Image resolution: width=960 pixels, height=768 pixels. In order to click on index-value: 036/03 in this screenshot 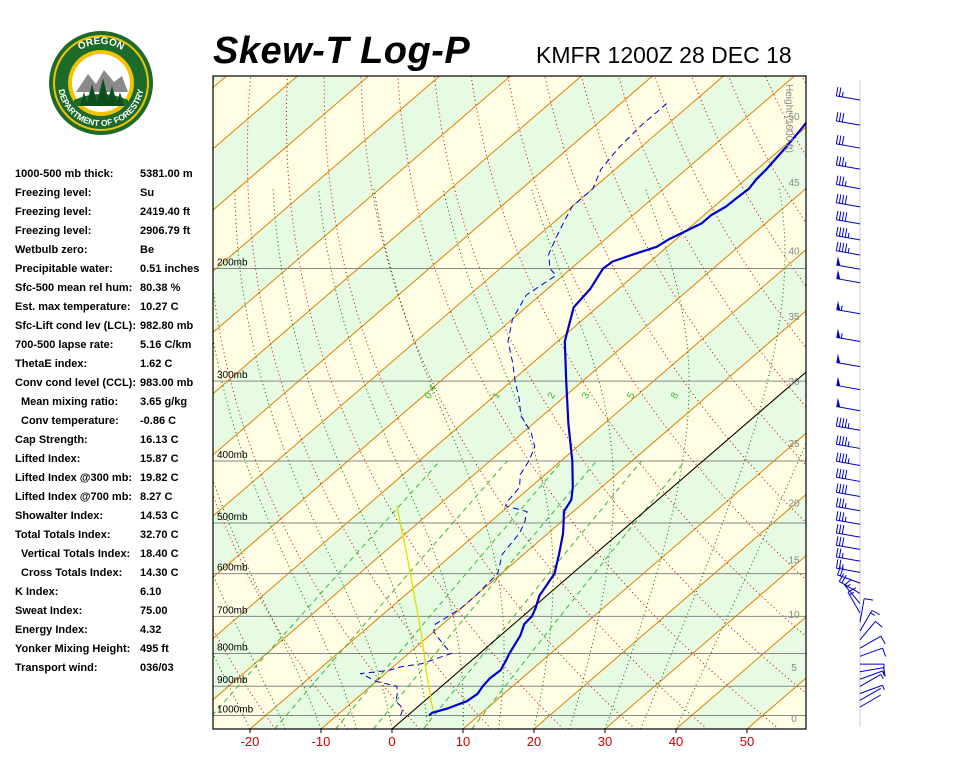, I will do `click(157, 668)`.